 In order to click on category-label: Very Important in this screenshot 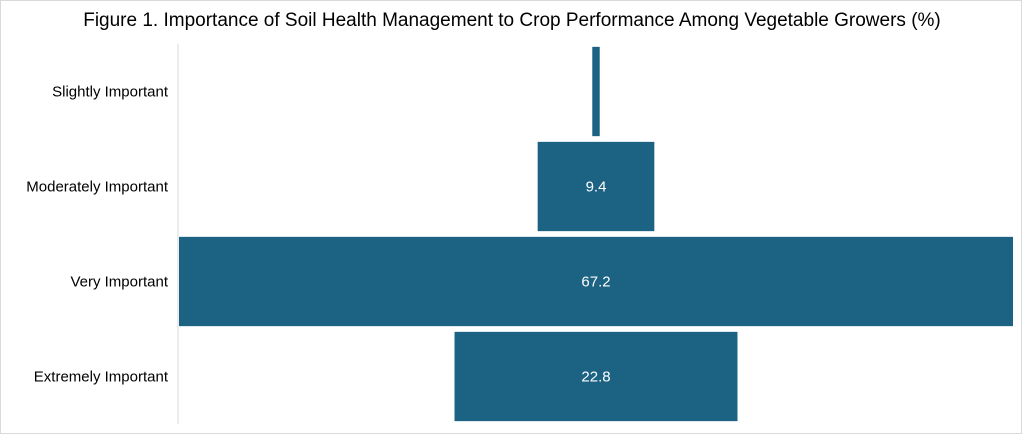, I will do `click(119, 282)`.